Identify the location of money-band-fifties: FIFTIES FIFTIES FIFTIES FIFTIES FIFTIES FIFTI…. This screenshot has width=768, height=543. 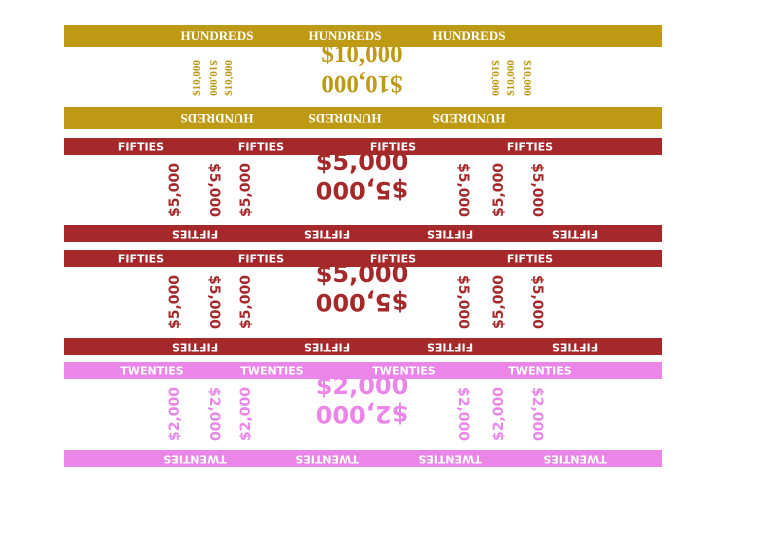
(363, 190).